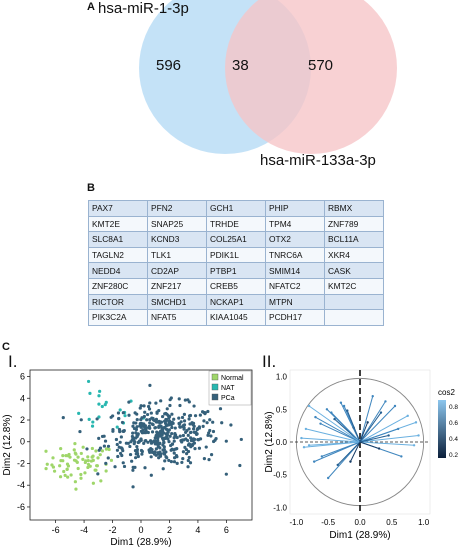 The width and height of the screenshot is (474, 549). Describe the element at coordinates (280, 507) in the screenshot. I see `y-tick-label: -1.0` at that location.